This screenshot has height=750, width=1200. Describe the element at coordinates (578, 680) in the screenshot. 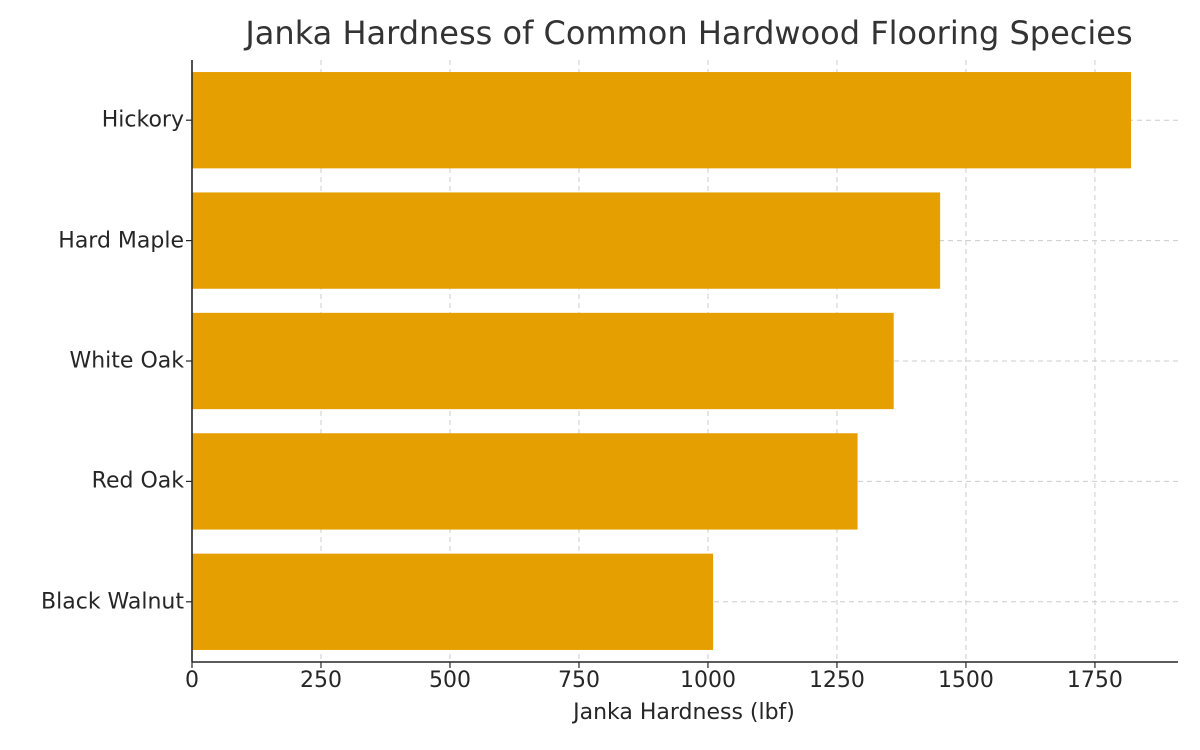

I see `x-tick-label: 750` at that location.